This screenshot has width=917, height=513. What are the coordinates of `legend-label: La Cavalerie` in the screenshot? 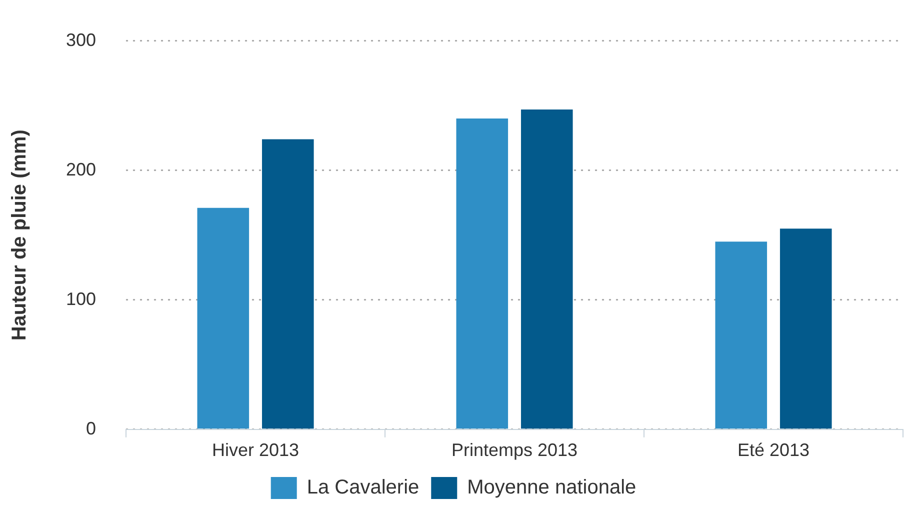 It's located at (363, 487).